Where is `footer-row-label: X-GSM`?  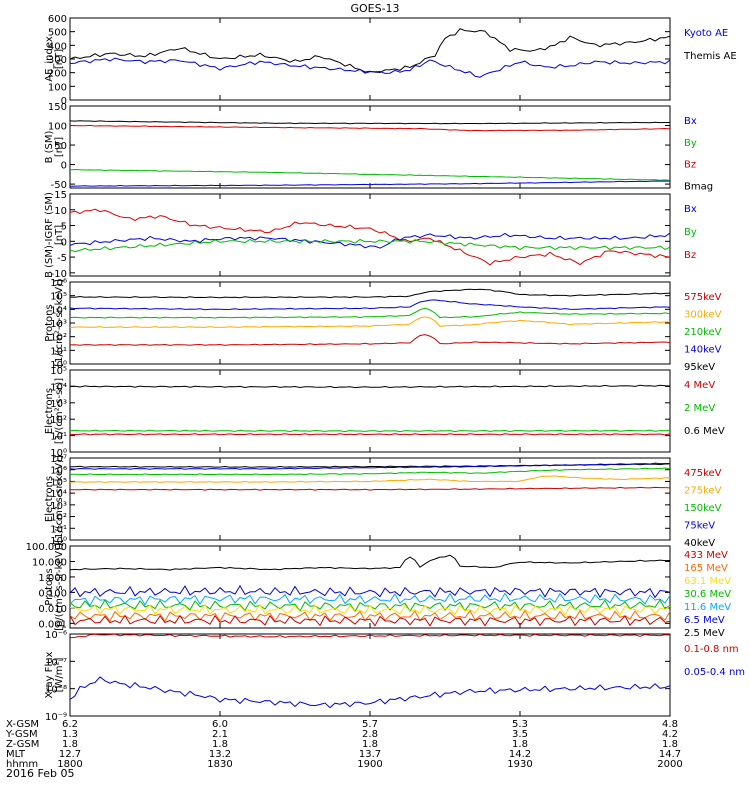
footer-row-label: X-GSM is located at coordinates (22, 724).